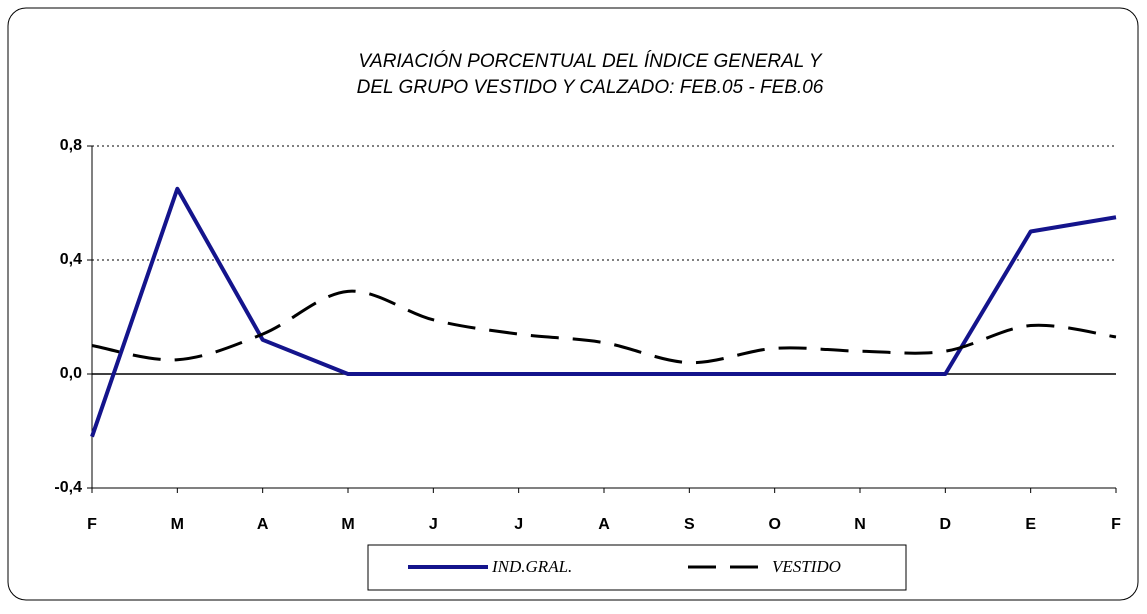 This screenshot has width=1147, height=614. What do you see at coordinates (71, 145) in the screenshot?
I see `y-tick-label: 0,8` at bounding box center [71, 145].